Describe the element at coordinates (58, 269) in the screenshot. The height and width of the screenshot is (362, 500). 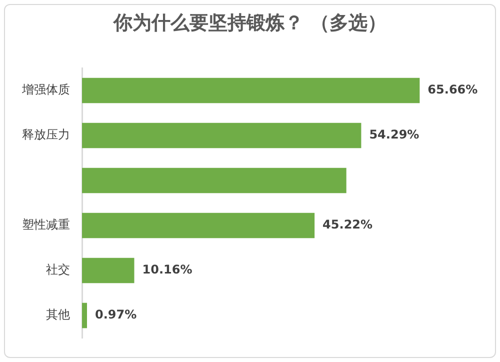
I see `y-tick-label: 社交` at that location.